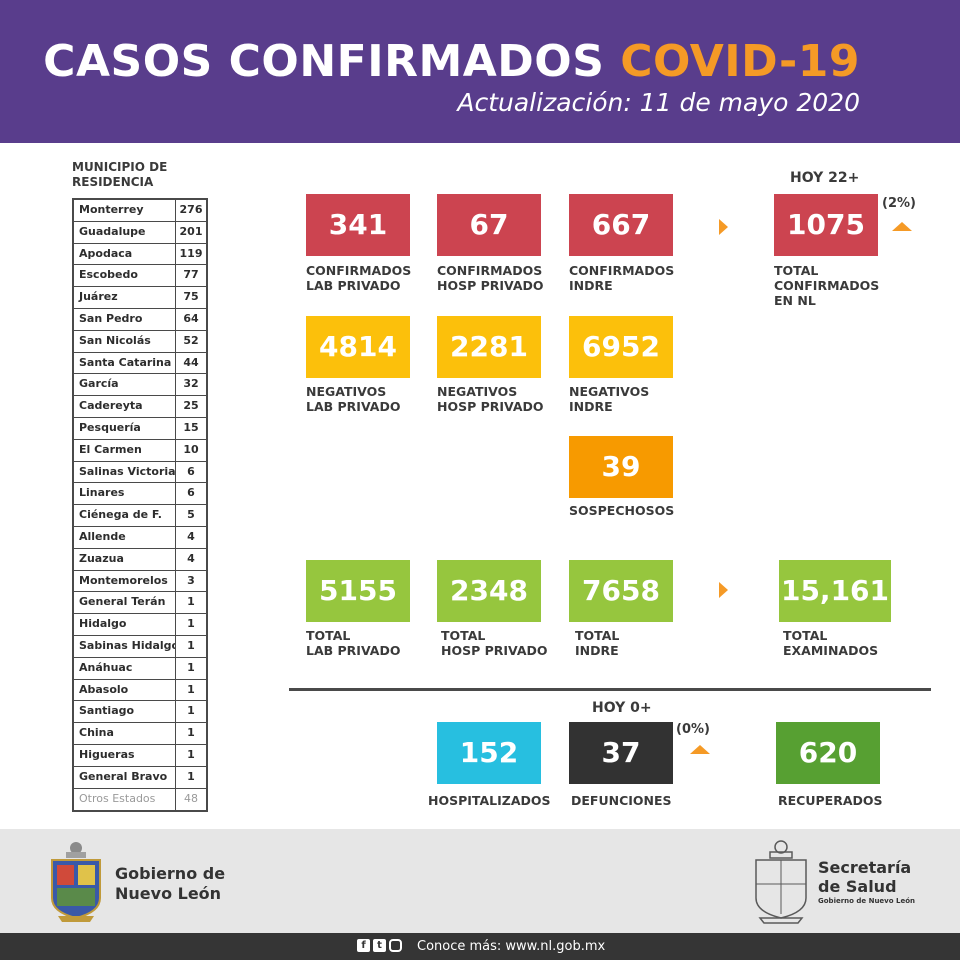 The image size is (960, 960). I want to click on municipio-name: Zuazua, so click(125, 559).